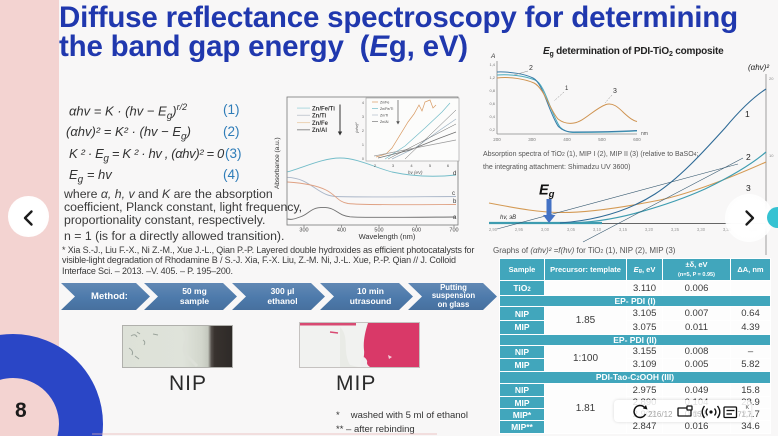 This screenshot has height=436, width=778. I want to click on svg-text: 216/12, so click(660, 414).